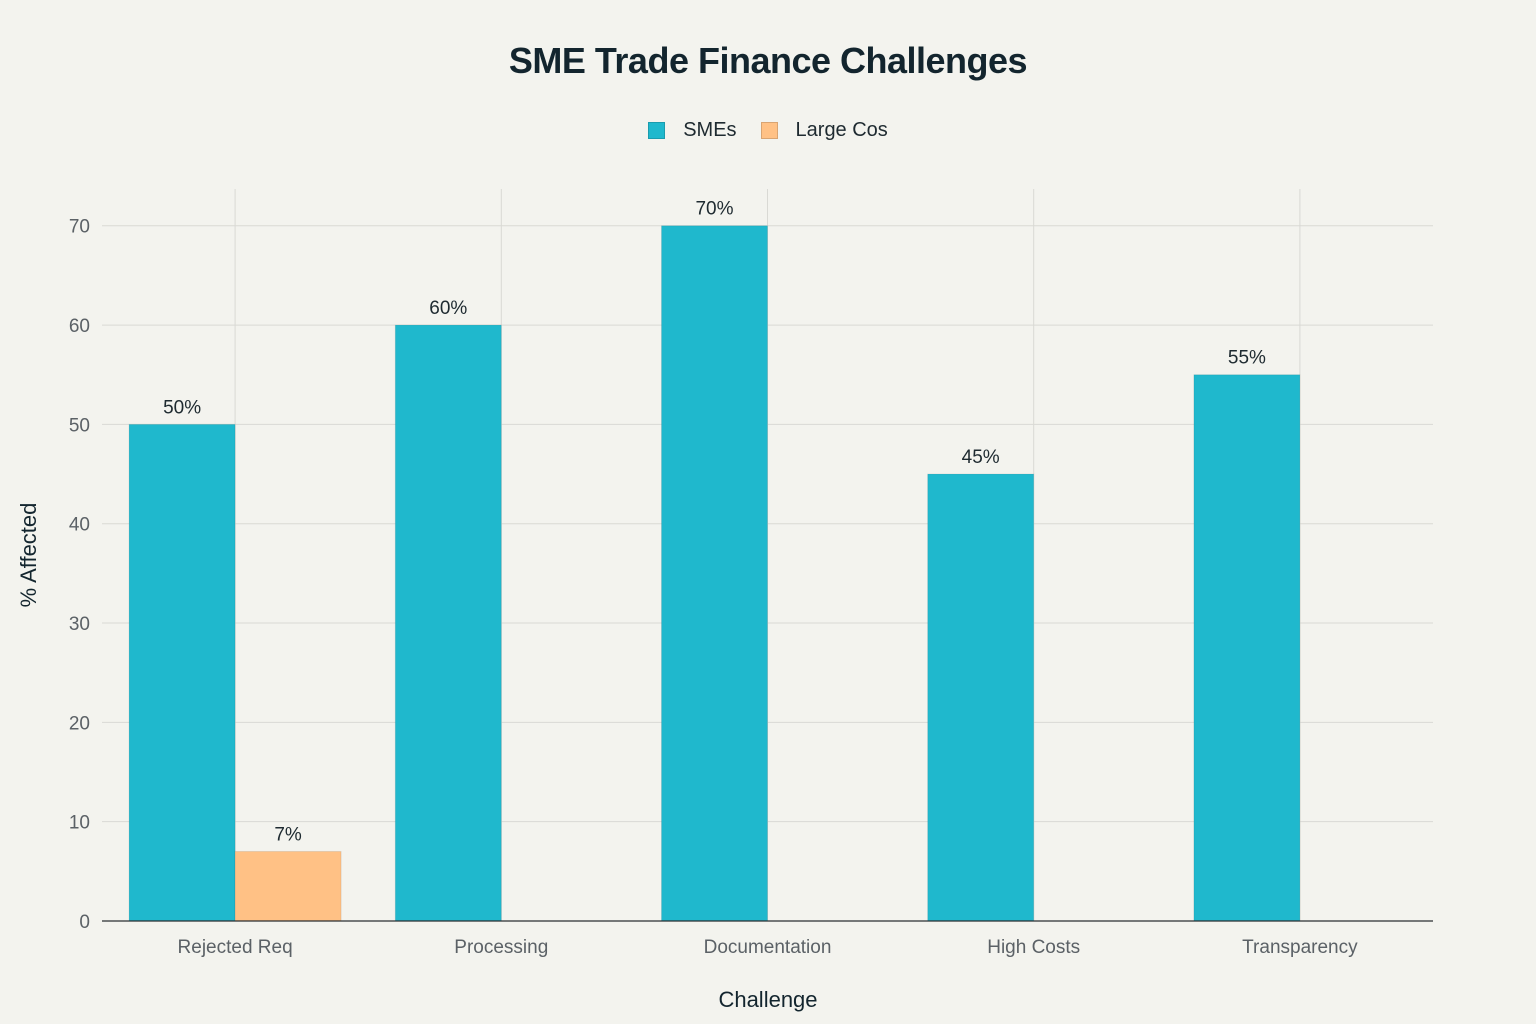  What do you see at coordinates (288, 834) in the screenshot?
I see `bar-data-label: 7%` at bounding box center [288, 834].